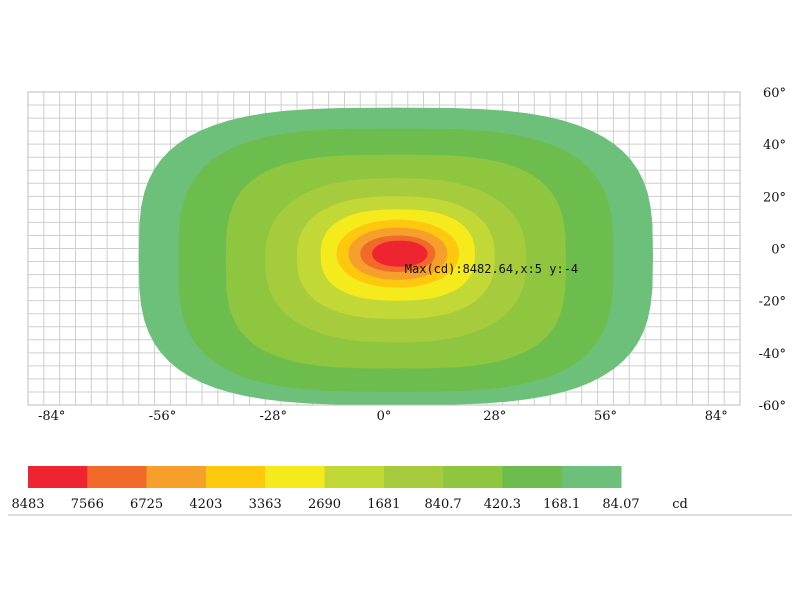 The image size is (800, 600). I want to click on x-tick-label: -28°, so click(273, 416).